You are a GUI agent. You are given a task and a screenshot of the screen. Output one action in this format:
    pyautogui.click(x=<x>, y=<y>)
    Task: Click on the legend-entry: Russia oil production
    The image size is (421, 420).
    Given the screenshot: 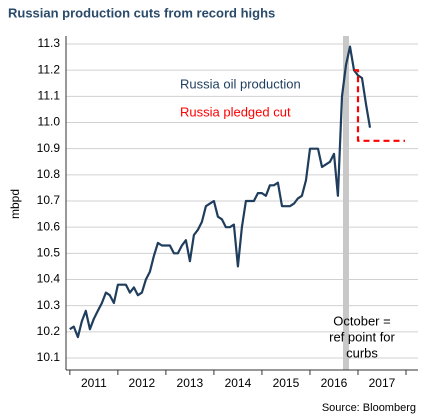 What is the action you would take?
    pyautogui.click(x=240, y=83)
    